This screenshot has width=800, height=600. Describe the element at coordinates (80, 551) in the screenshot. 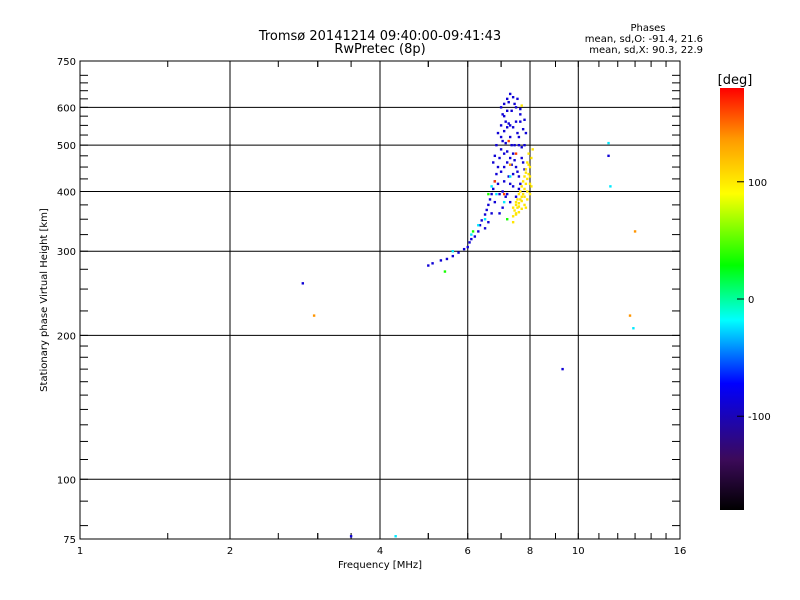

I see `x-tick-label: 1` at that location.